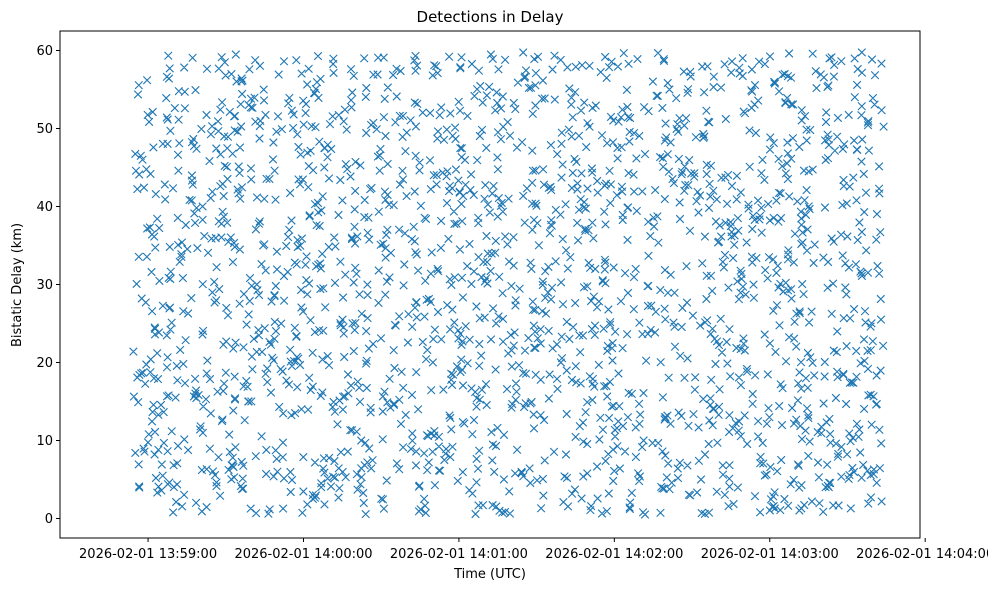  What do you see at coordinates (44, 441) in the screenshot?
I see `y-tick-label: 10` at bounding box center [44, 441].